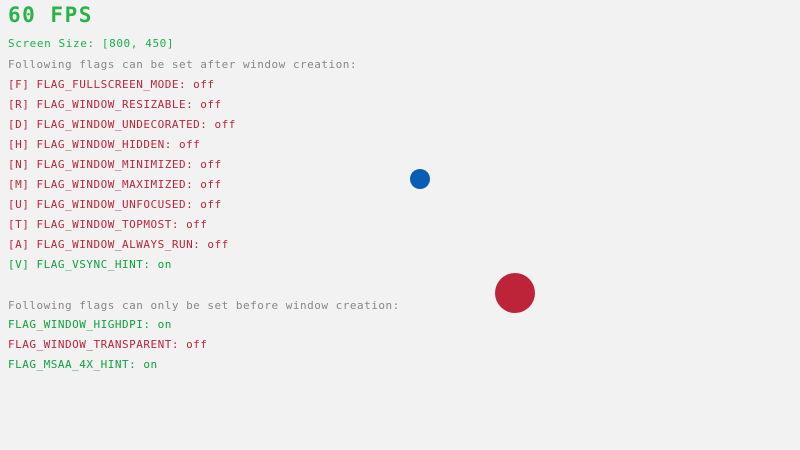 This screenshot has height=450, width=800. What do you see at coordinates (115, 104) in the screenshot?
I see `flag-window-resizable: [R] FLAG_WINDOW_RESIZABLE: off` at bounding box center [115, 104].